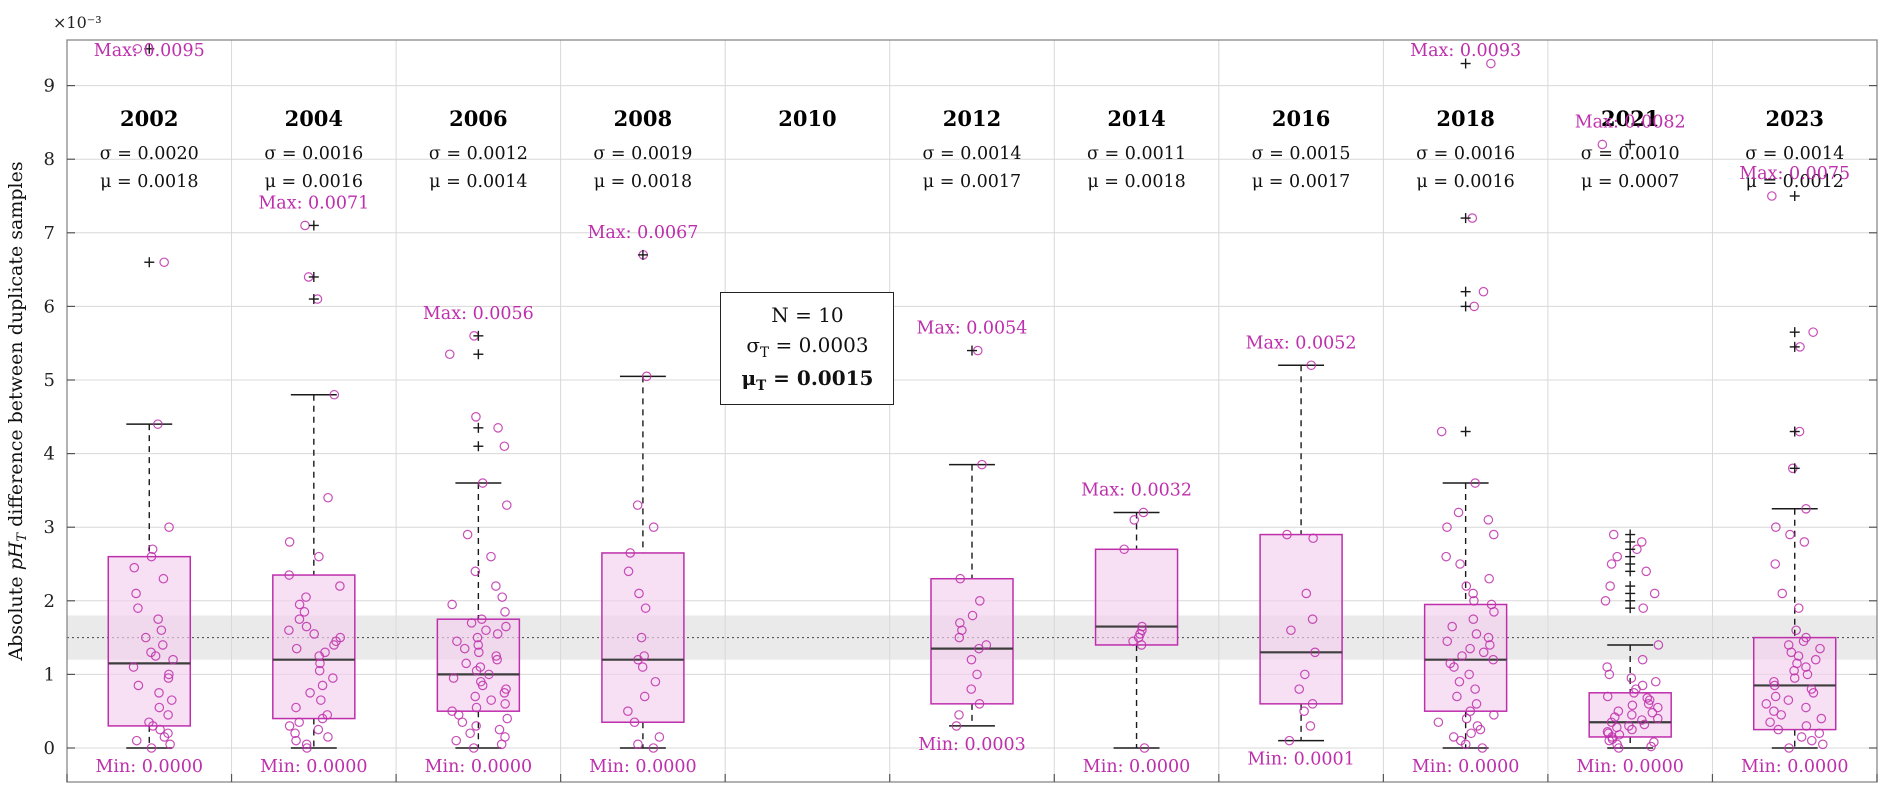  What do you see at coordinates (49, 86) in the screenshot?
I see `y-tick-label: 9` at bounding box center [49, 86].